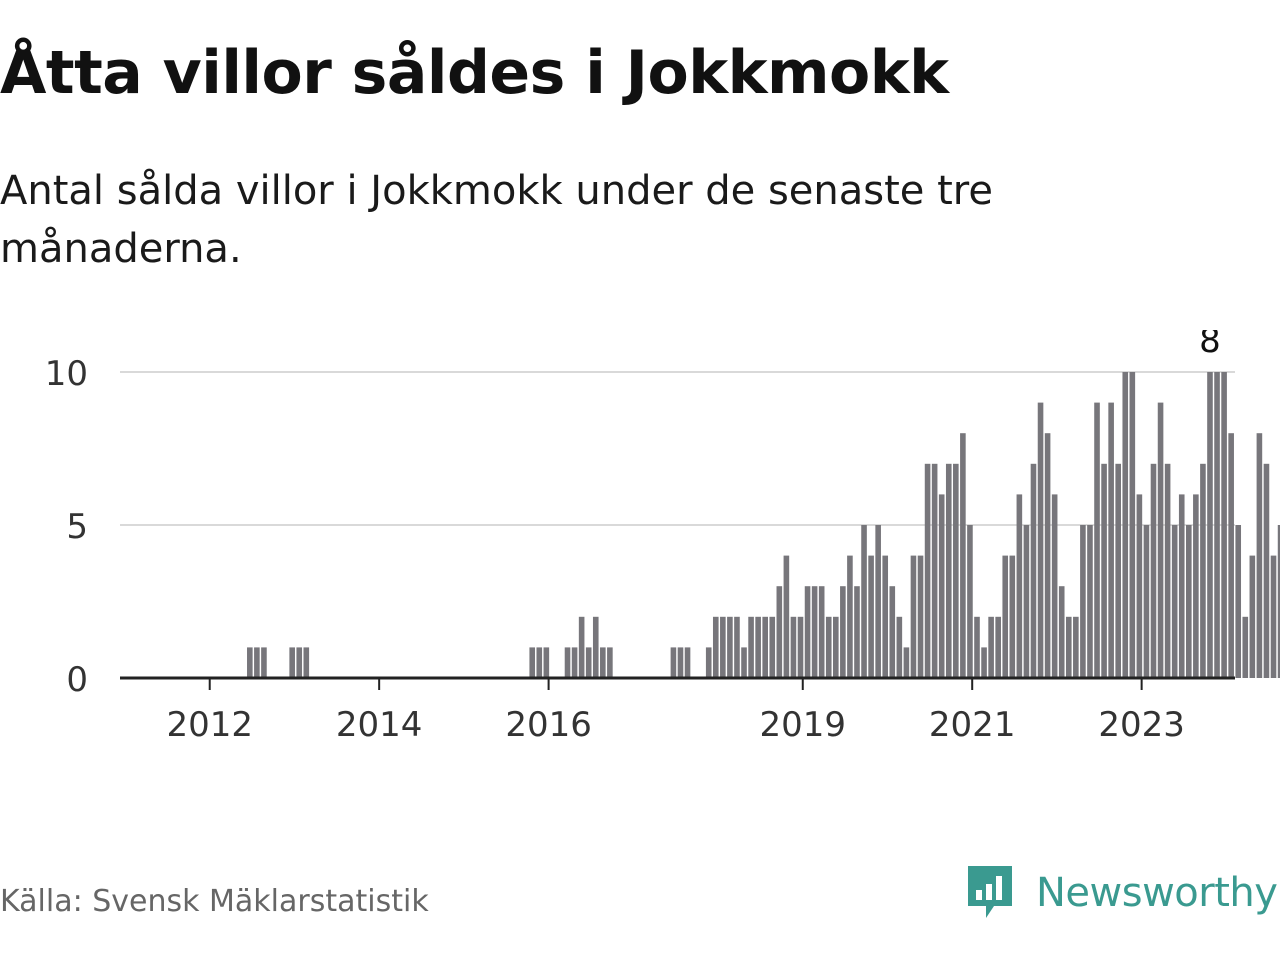 The height and width of the screenshot is (960, 1280). Describe the element at coordinates (677, 448) in the screenshot. I see `gridlines` at that location.